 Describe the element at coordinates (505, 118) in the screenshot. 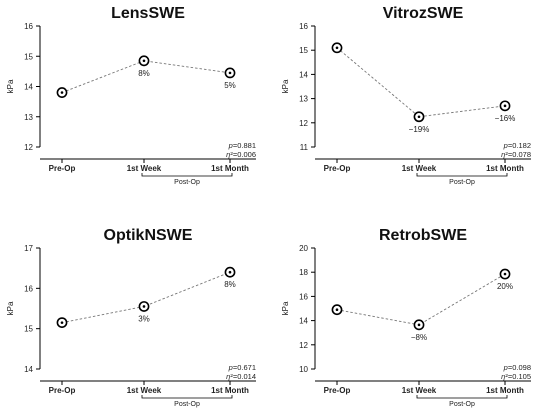

I see `data-label: −16%` at that location.